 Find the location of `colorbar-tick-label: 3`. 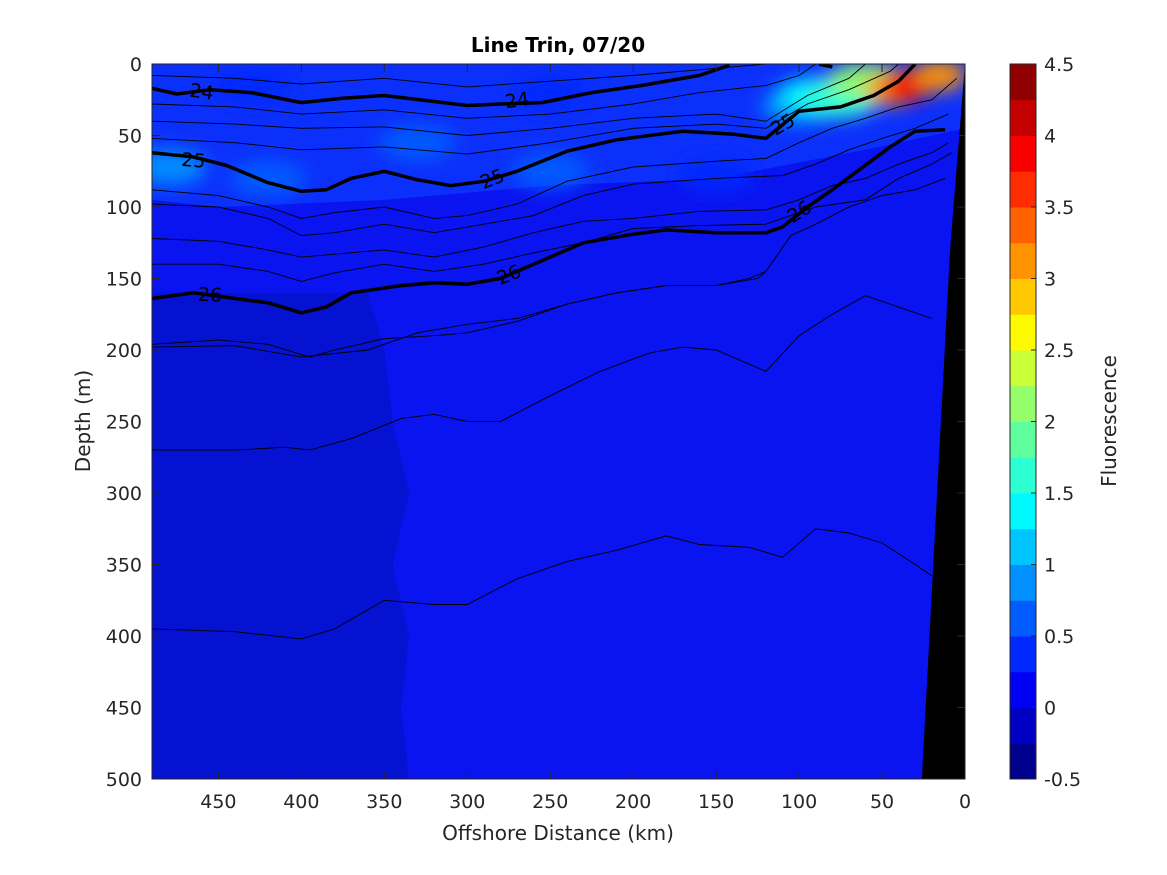

colorbar-tick-label: 3 is located at coordinates (1050, 280).